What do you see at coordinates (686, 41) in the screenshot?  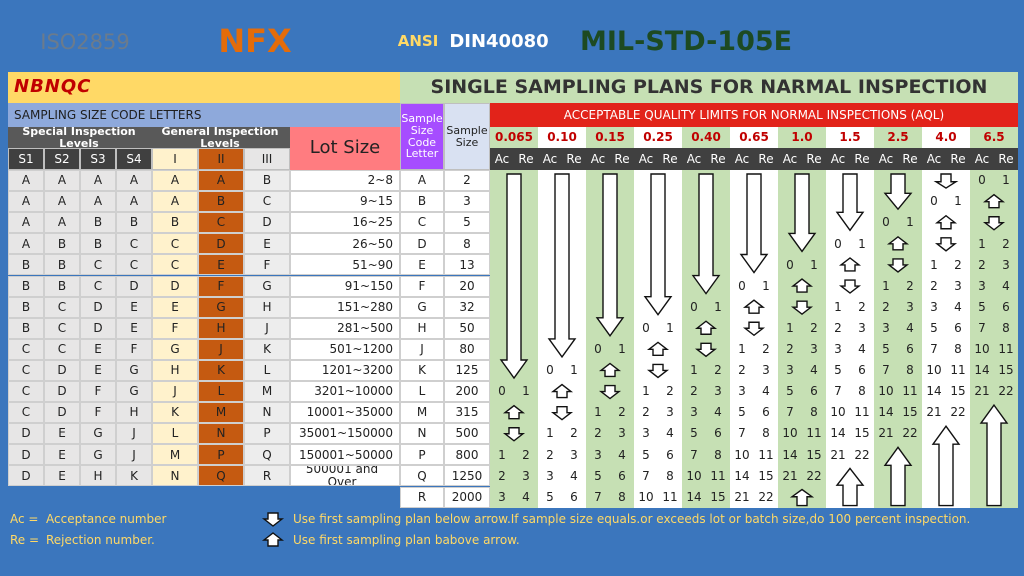 I see `standard-name: MIL-STD-105E` at bounding box center [686, 41].